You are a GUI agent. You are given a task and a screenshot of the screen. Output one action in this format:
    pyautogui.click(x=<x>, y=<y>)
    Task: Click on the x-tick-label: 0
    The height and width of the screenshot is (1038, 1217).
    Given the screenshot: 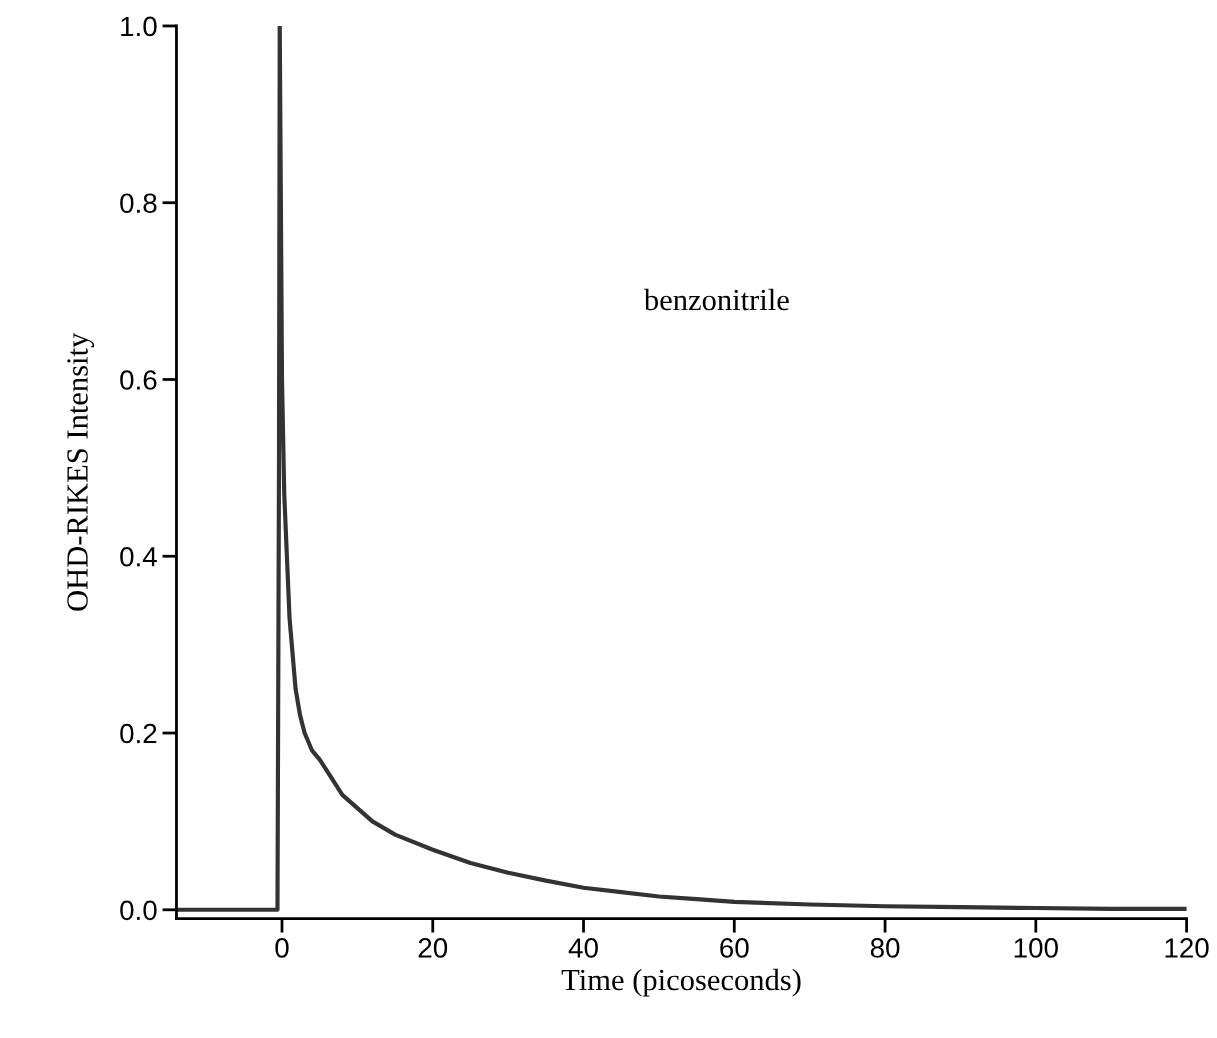 What is the action you would take?
    pyautogui.click(x=282, y=948)
    